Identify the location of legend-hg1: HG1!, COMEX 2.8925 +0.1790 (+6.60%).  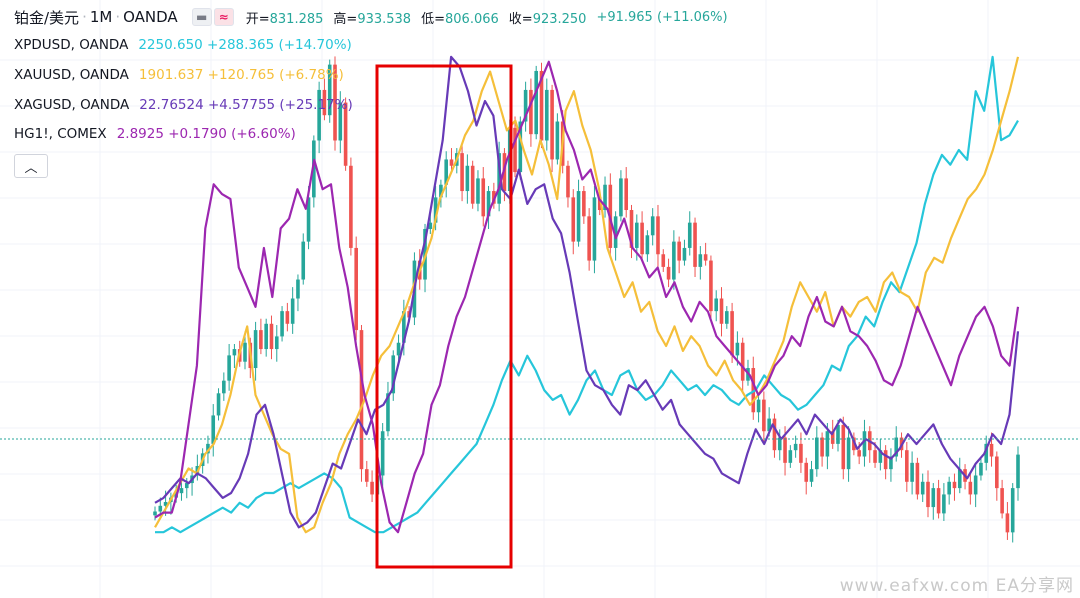
(155, 134).